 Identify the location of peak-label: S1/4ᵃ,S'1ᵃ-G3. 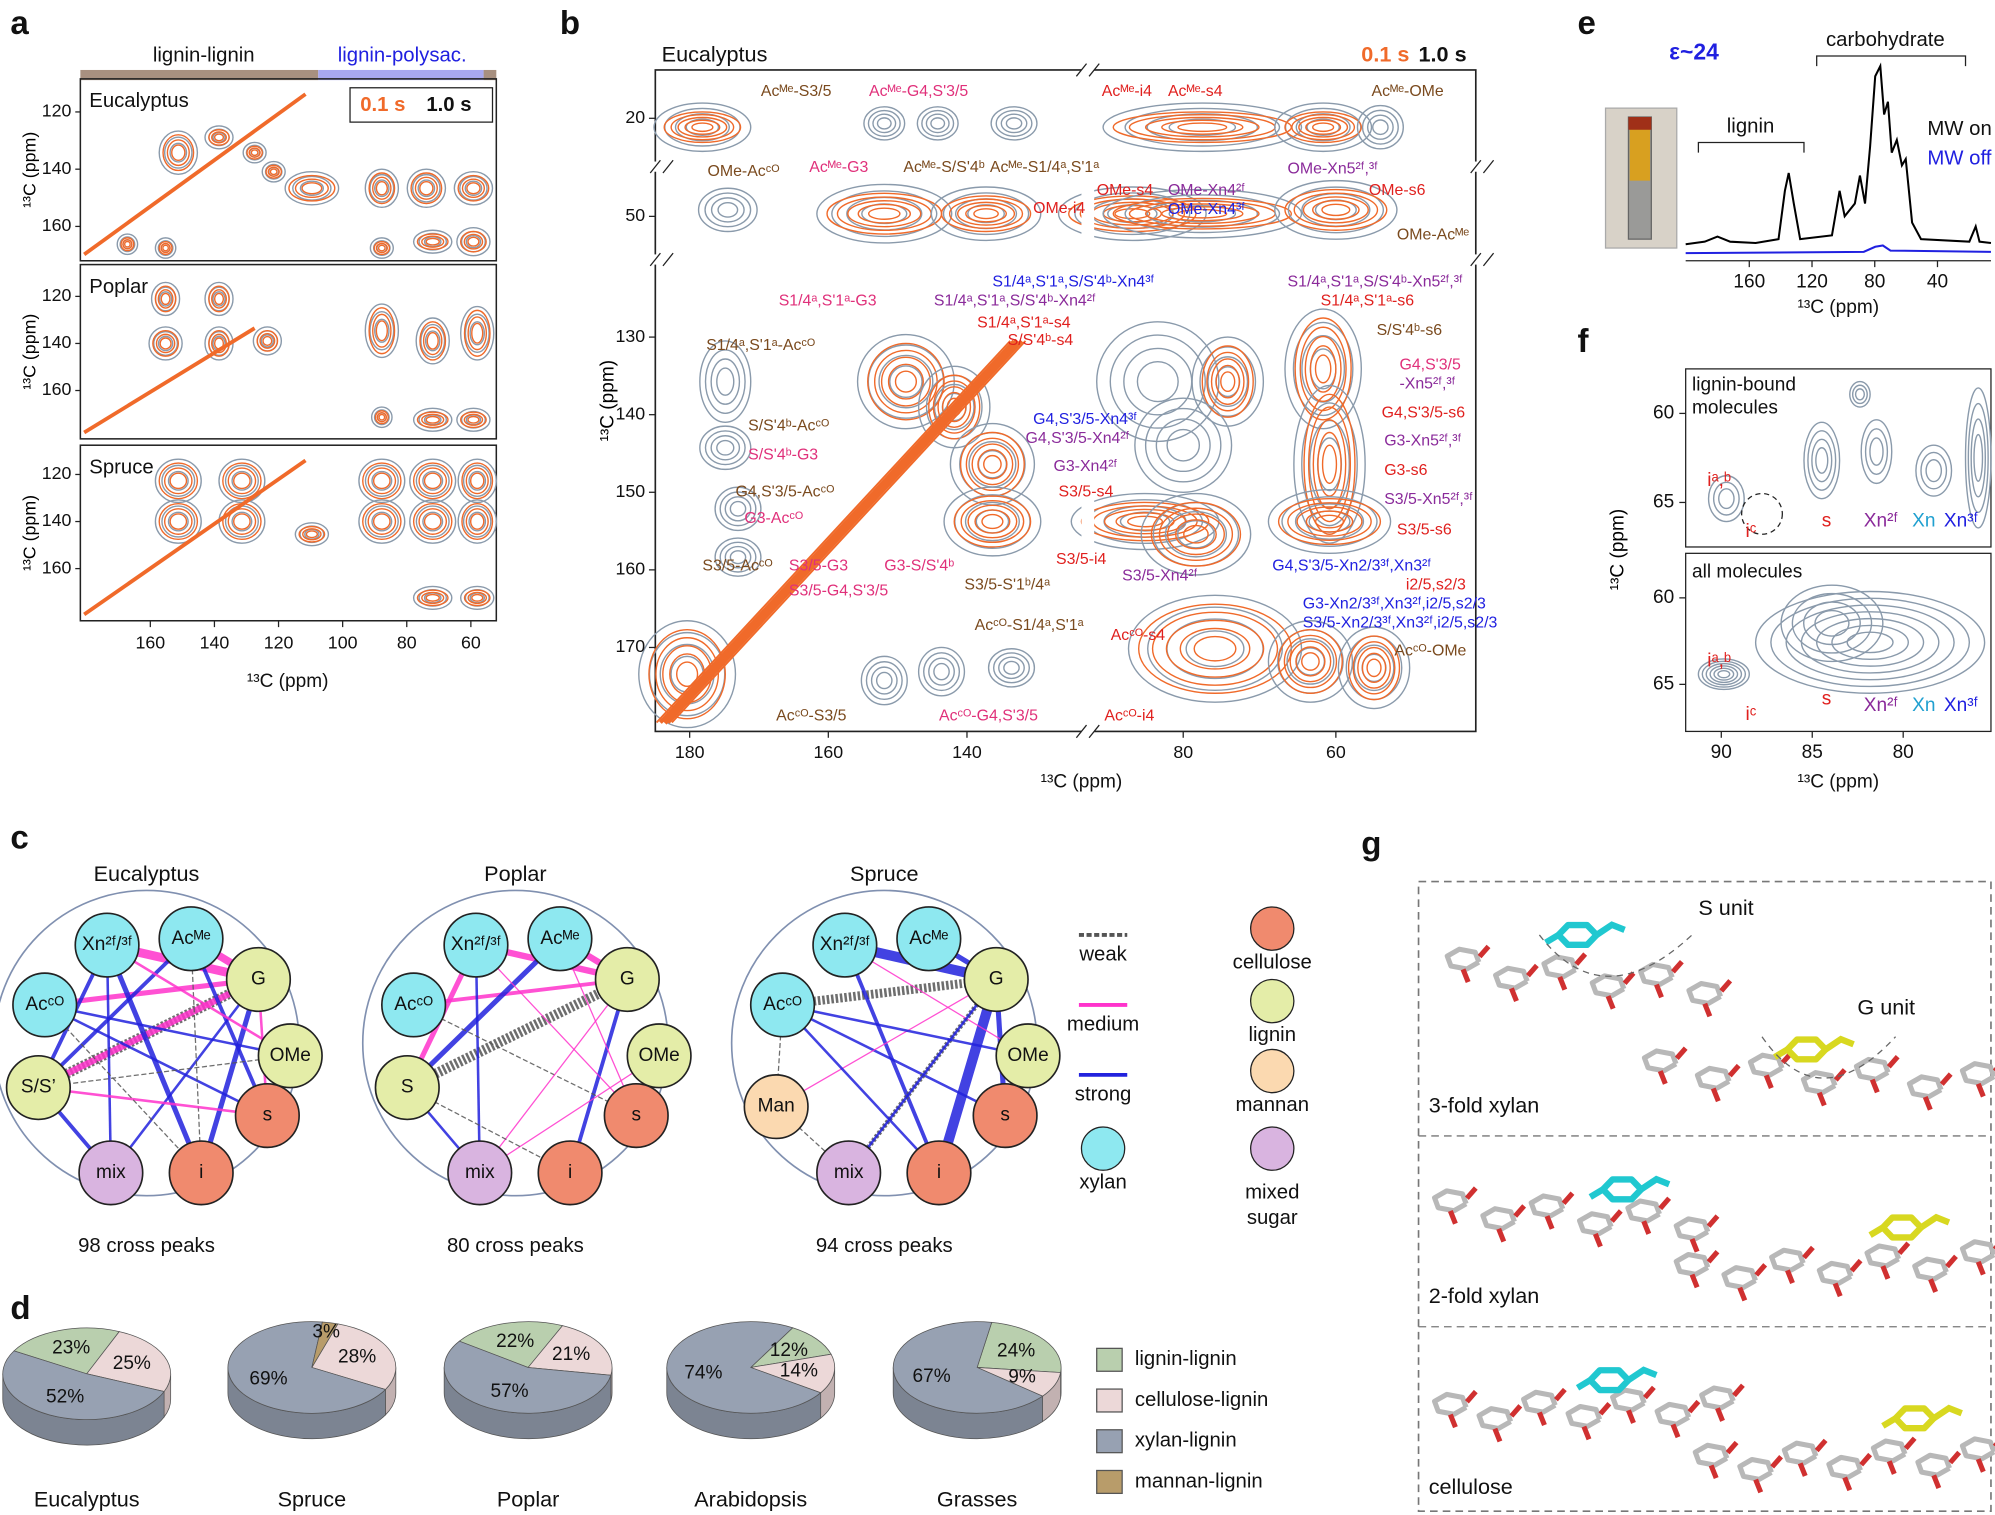
(828, 301).